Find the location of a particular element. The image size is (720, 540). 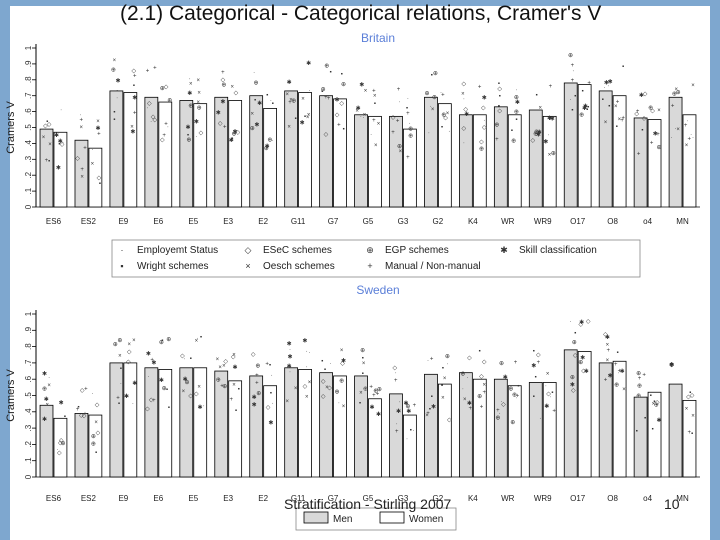

bar-women-e2 is located at coordinates (270, 431).